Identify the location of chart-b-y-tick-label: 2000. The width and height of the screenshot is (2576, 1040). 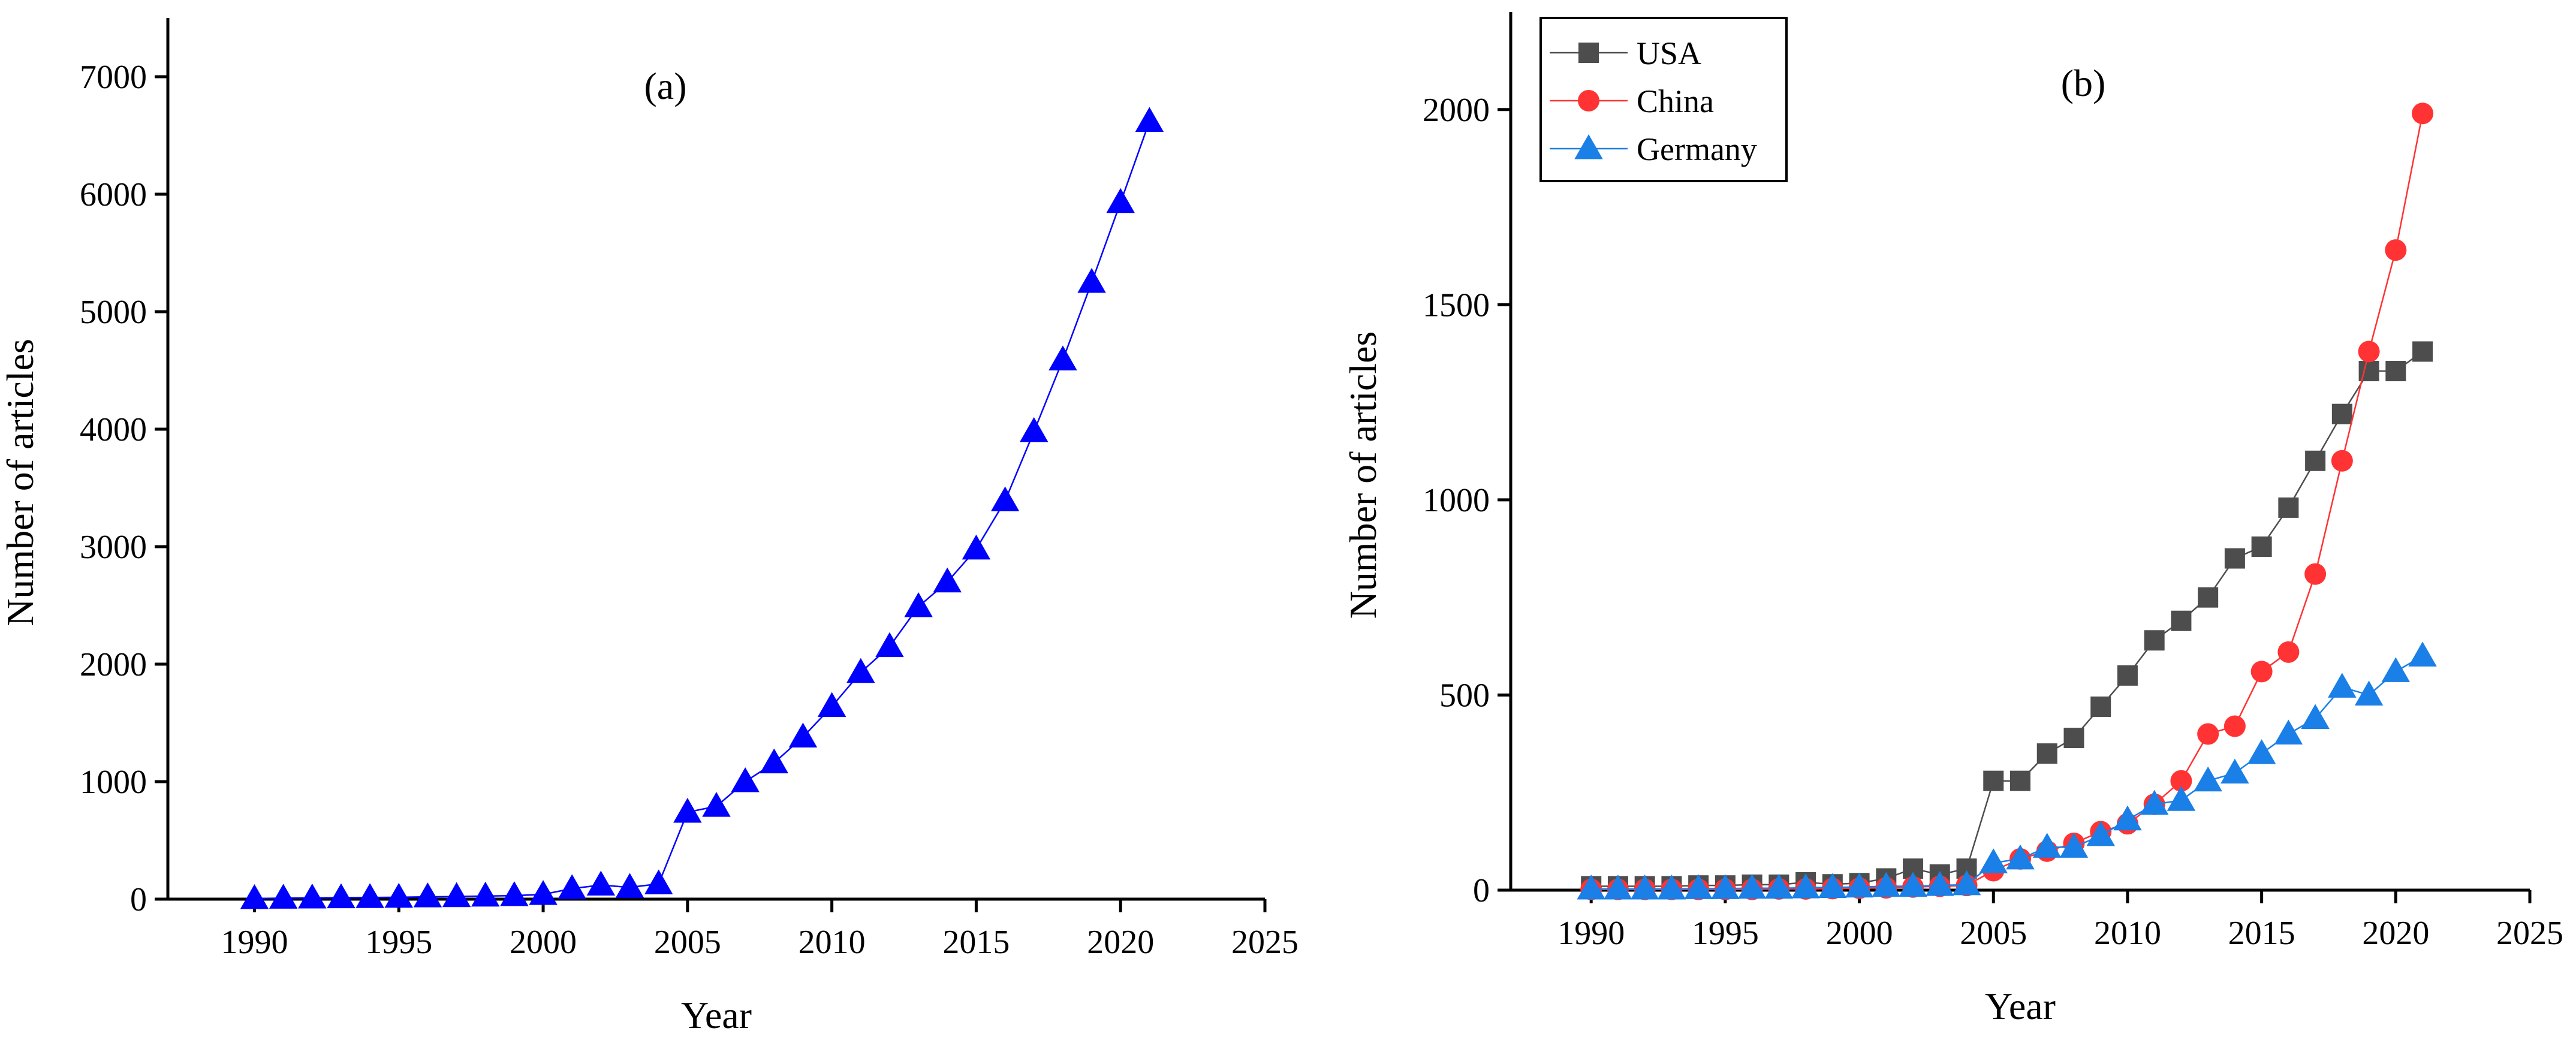
(1456, 110).